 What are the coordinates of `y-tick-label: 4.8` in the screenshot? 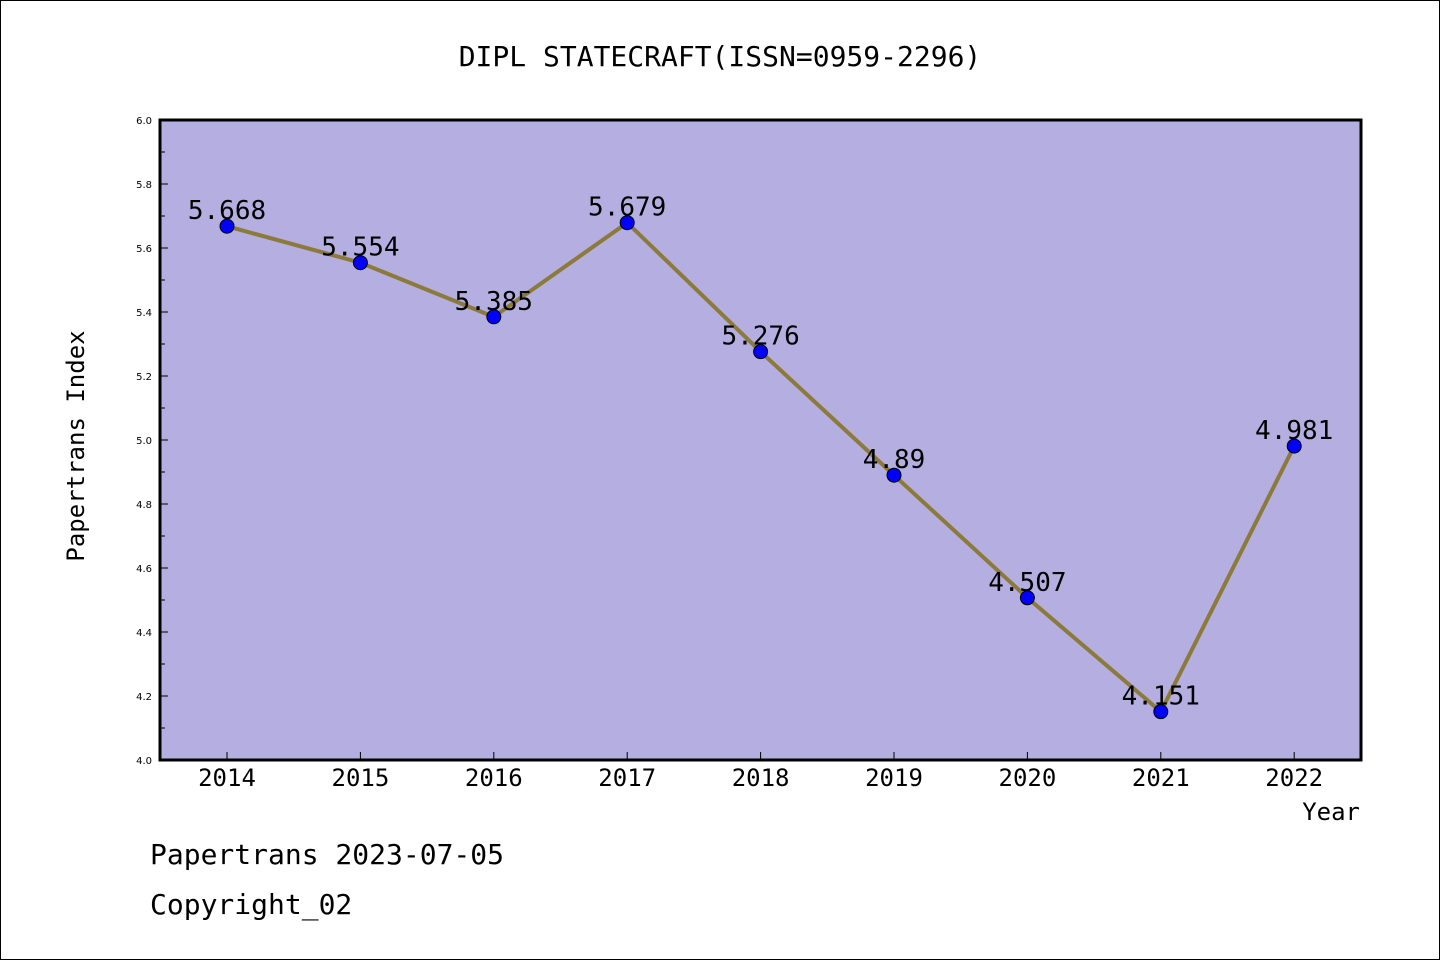 It's located at (144, 505).